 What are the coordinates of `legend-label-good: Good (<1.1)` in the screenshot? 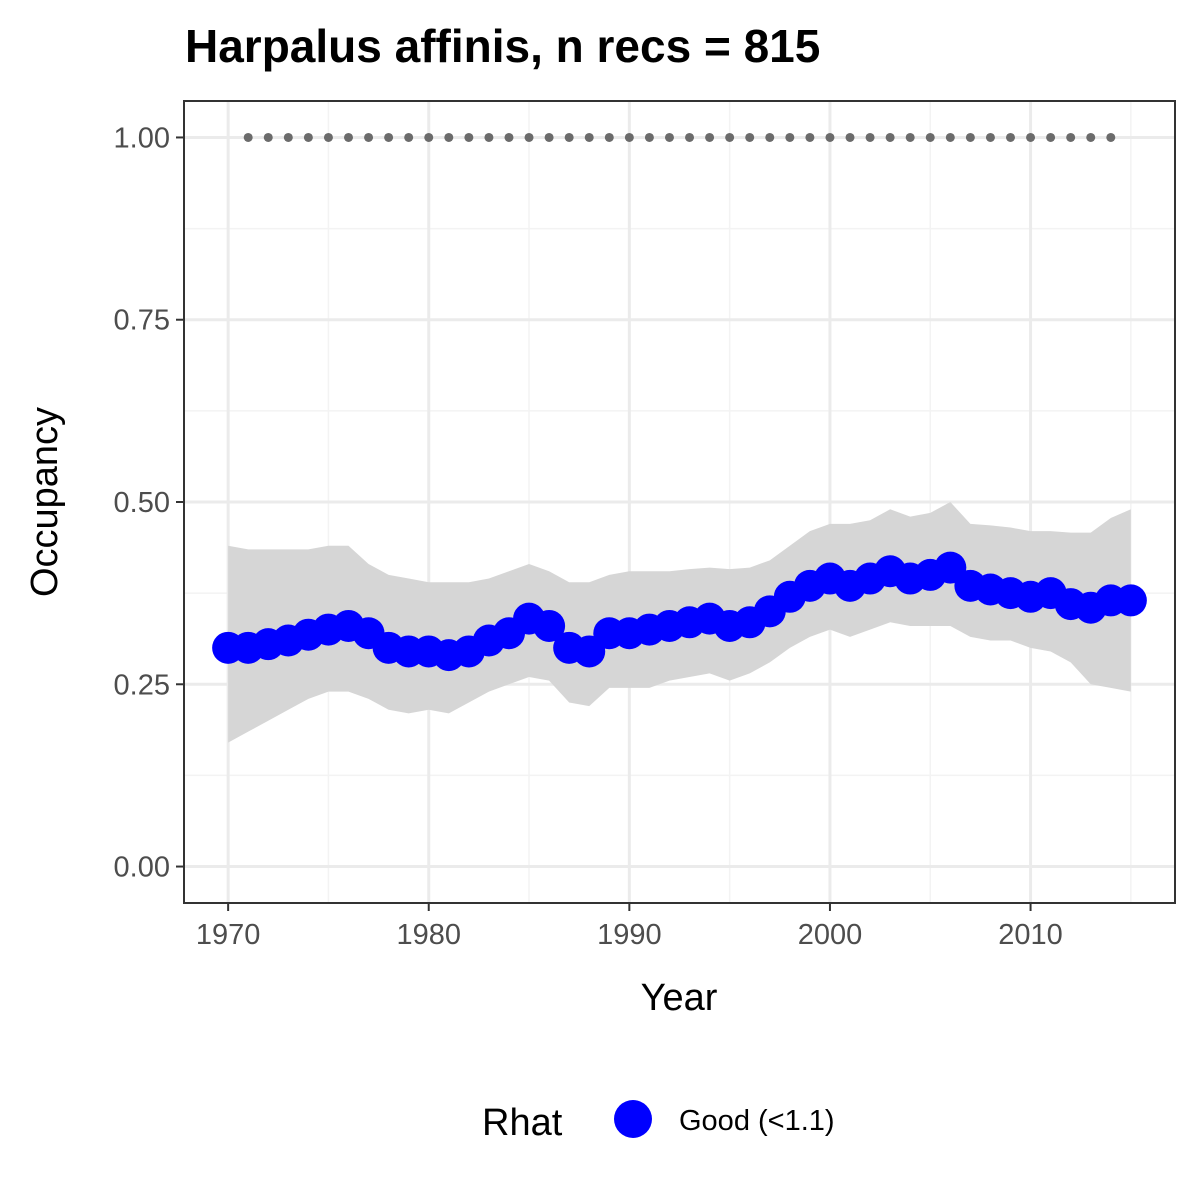 It's located at (757, 1121).